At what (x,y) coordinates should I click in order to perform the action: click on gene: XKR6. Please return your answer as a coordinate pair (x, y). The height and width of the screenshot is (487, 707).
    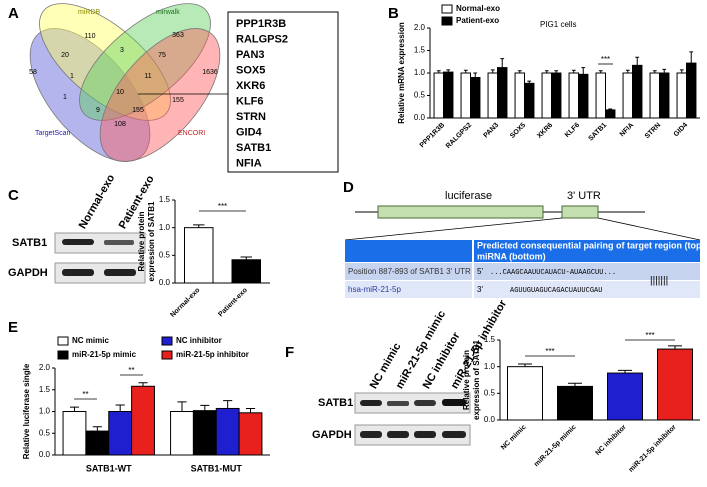
    Looking at the image, I should click on (250, 86).